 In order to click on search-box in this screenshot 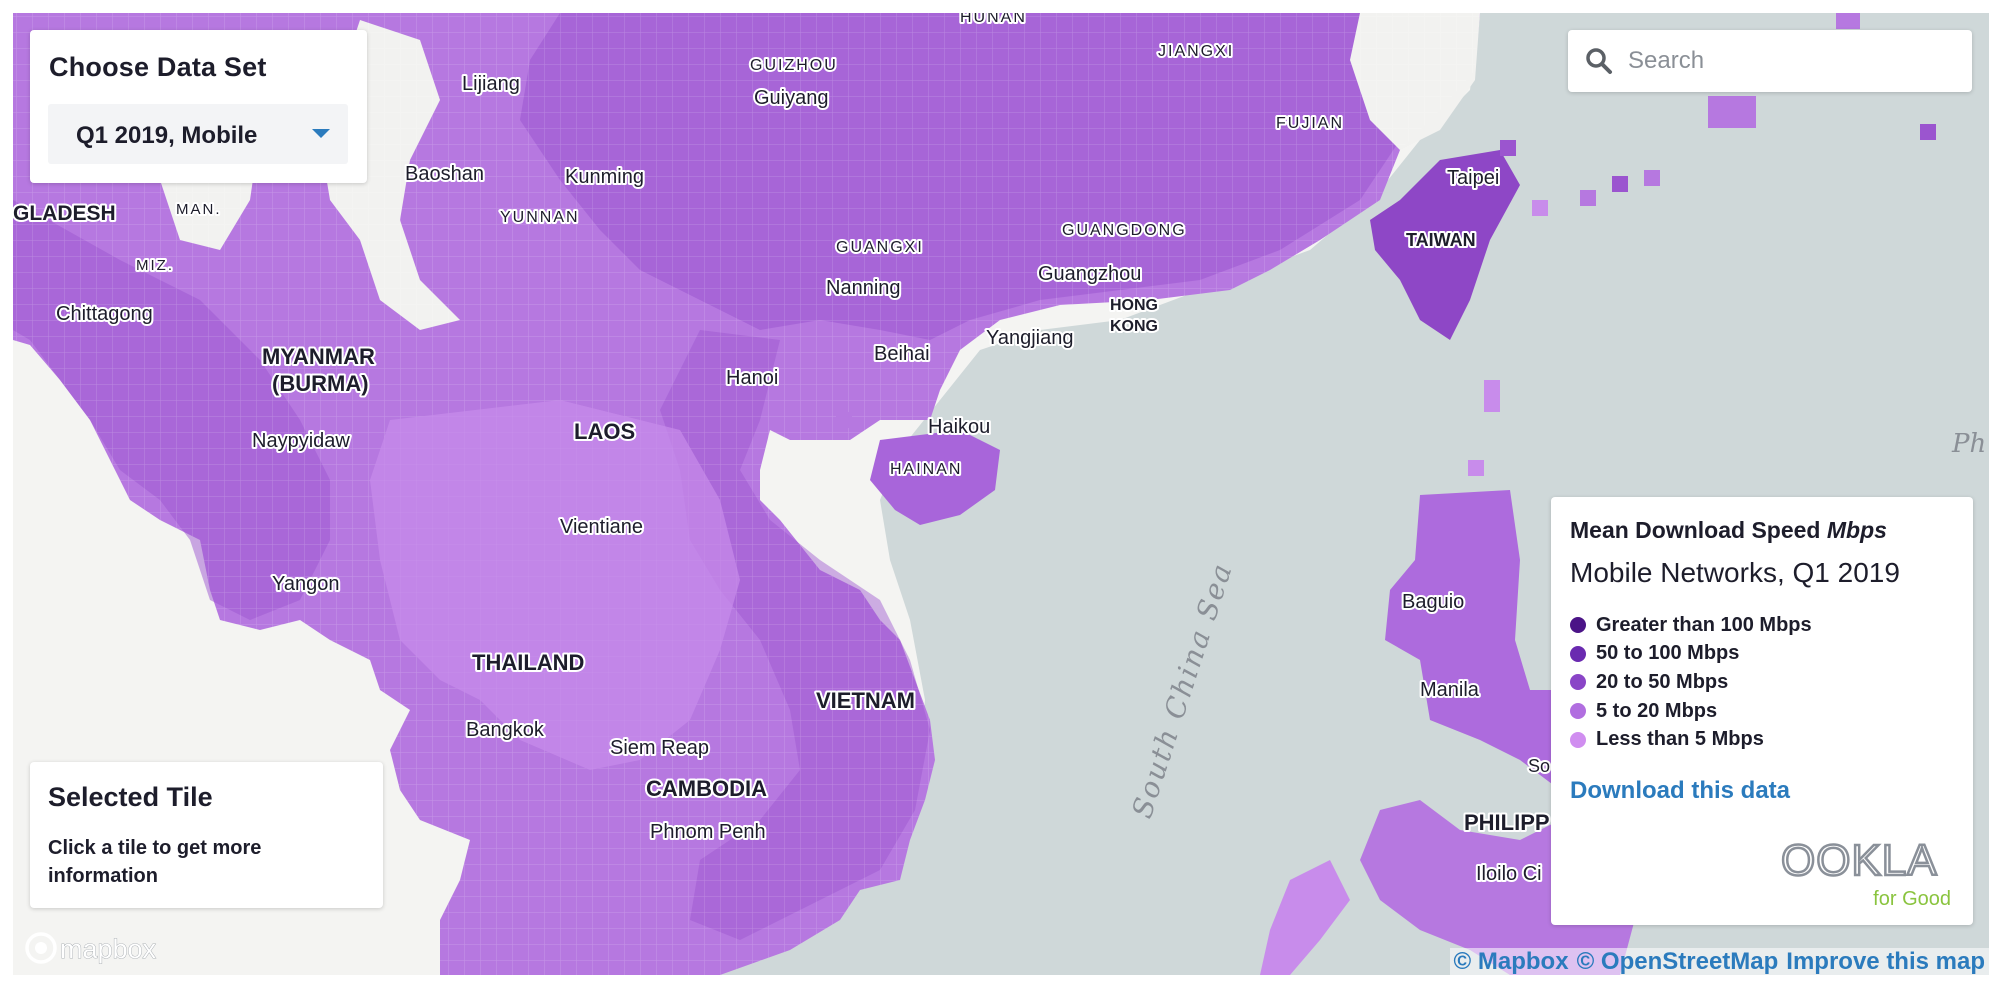, I will do `click(1770, 61)`.